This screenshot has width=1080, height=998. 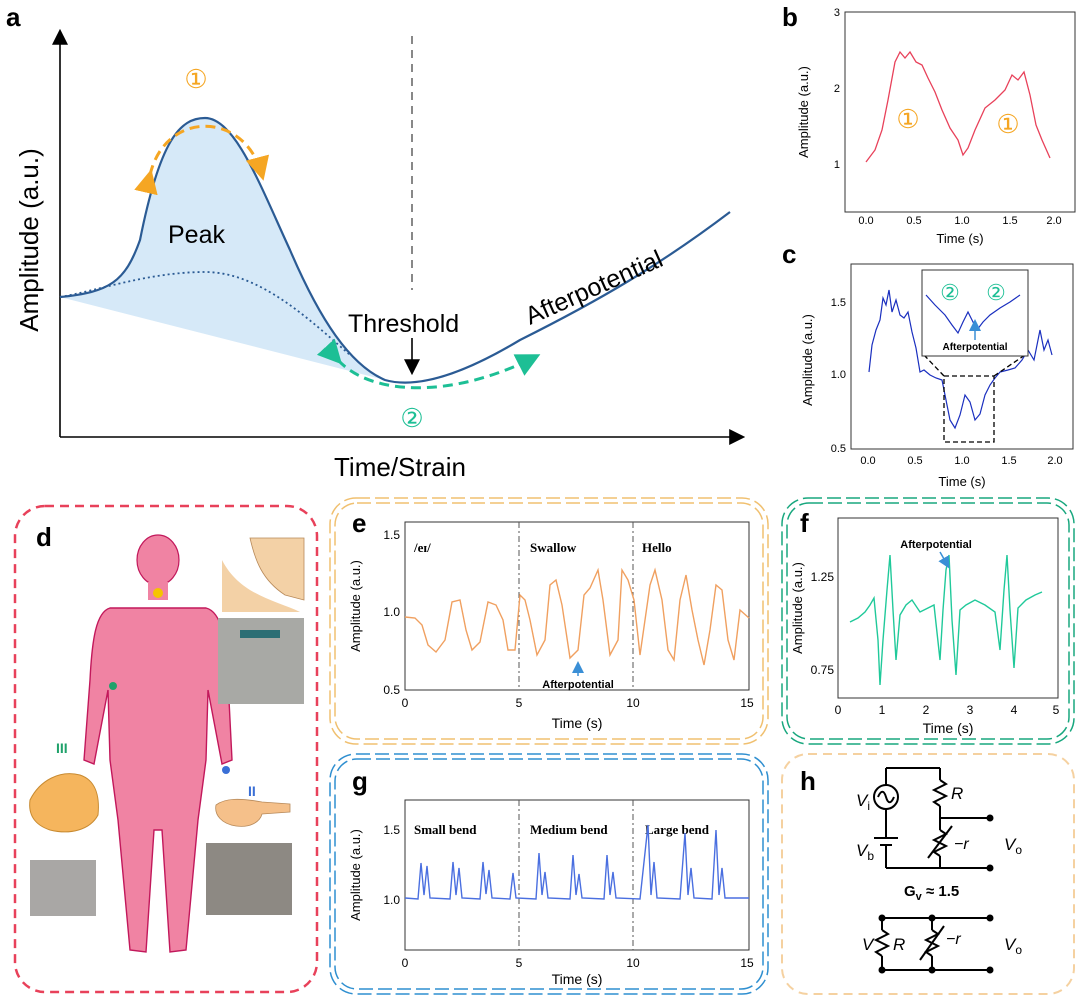 What do you see at coordinates (789, 254) in the screenshot?
I see `panel-letter-c: c` at bounding box center [789, 254].